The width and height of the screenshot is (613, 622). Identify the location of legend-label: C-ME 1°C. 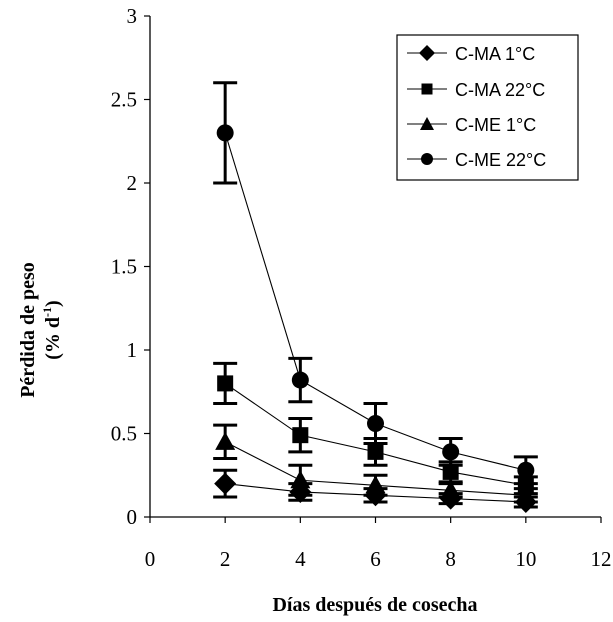
(495, 125).